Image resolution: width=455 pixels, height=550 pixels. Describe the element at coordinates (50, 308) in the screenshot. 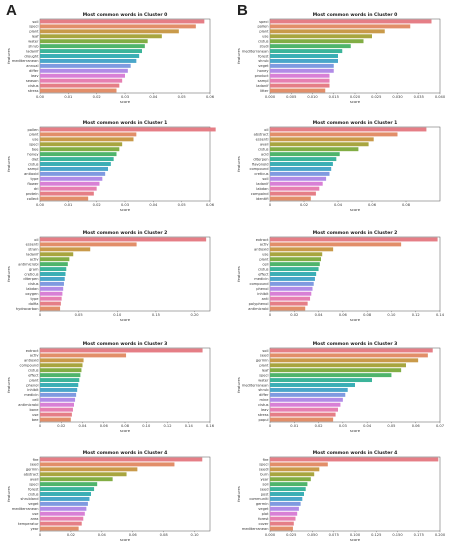

I see `bar-hydrocarbon` at that location.